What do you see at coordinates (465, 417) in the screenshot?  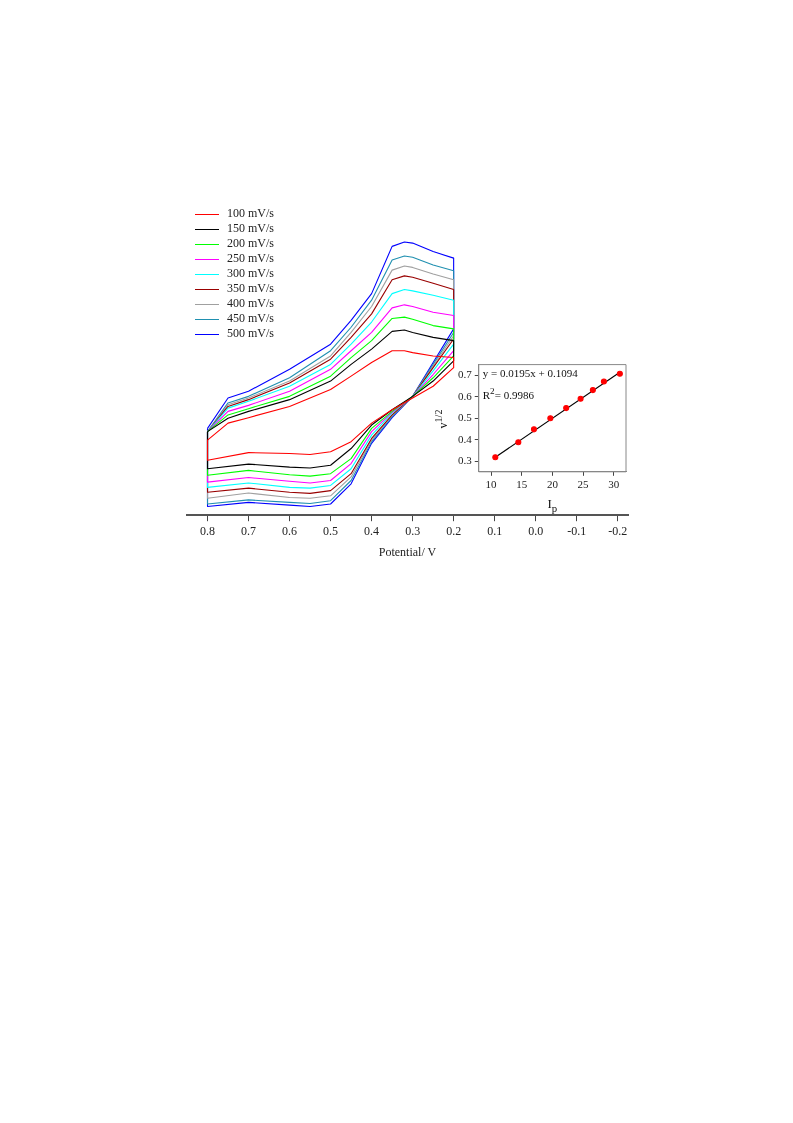 I see `y-tick-label: 0.5` at bounding box center [465, 417].